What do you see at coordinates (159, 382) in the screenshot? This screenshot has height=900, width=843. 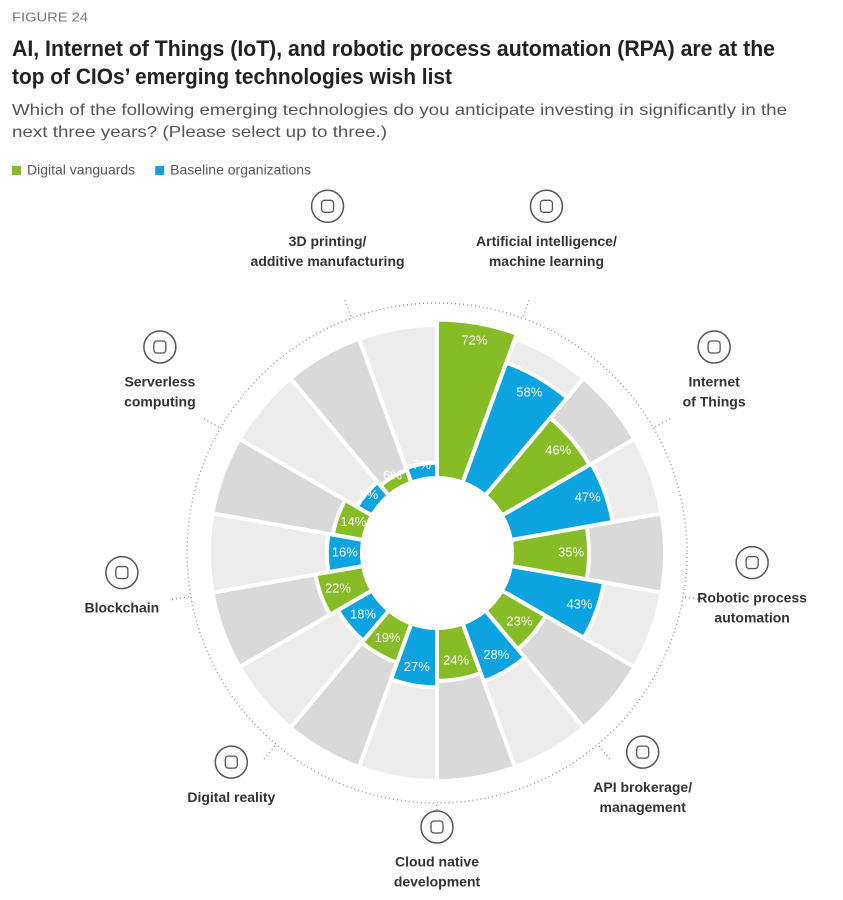 I see `category-label: Serverless` at bounding box center [159, 382].